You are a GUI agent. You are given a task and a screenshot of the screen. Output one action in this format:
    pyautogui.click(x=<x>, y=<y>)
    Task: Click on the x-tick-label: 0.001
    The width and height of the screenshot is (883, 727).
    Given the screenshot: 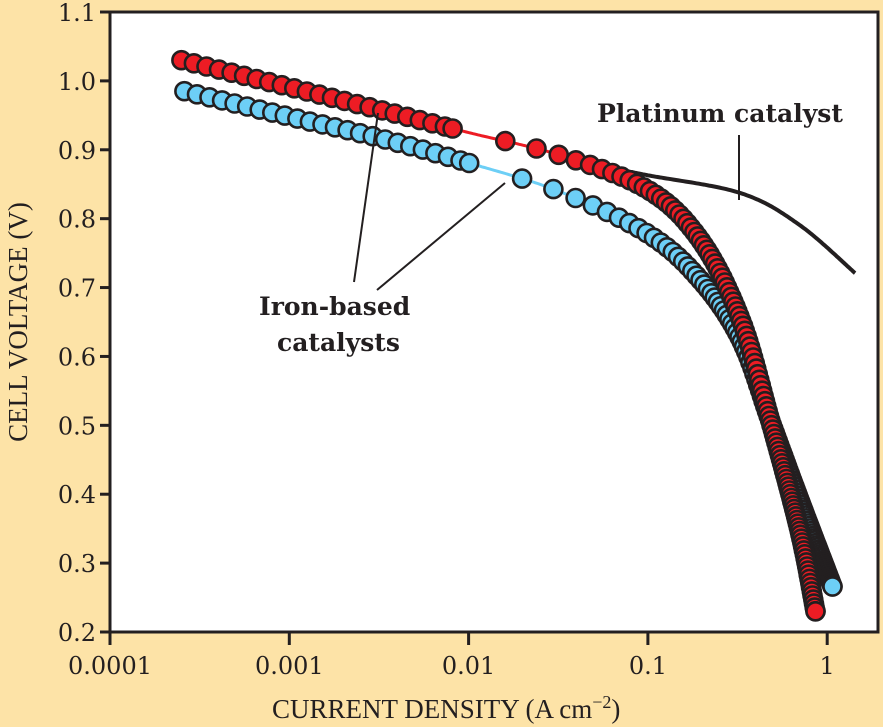 What is the action you would take?
    pyautogui.click(x=289, y=666)
    